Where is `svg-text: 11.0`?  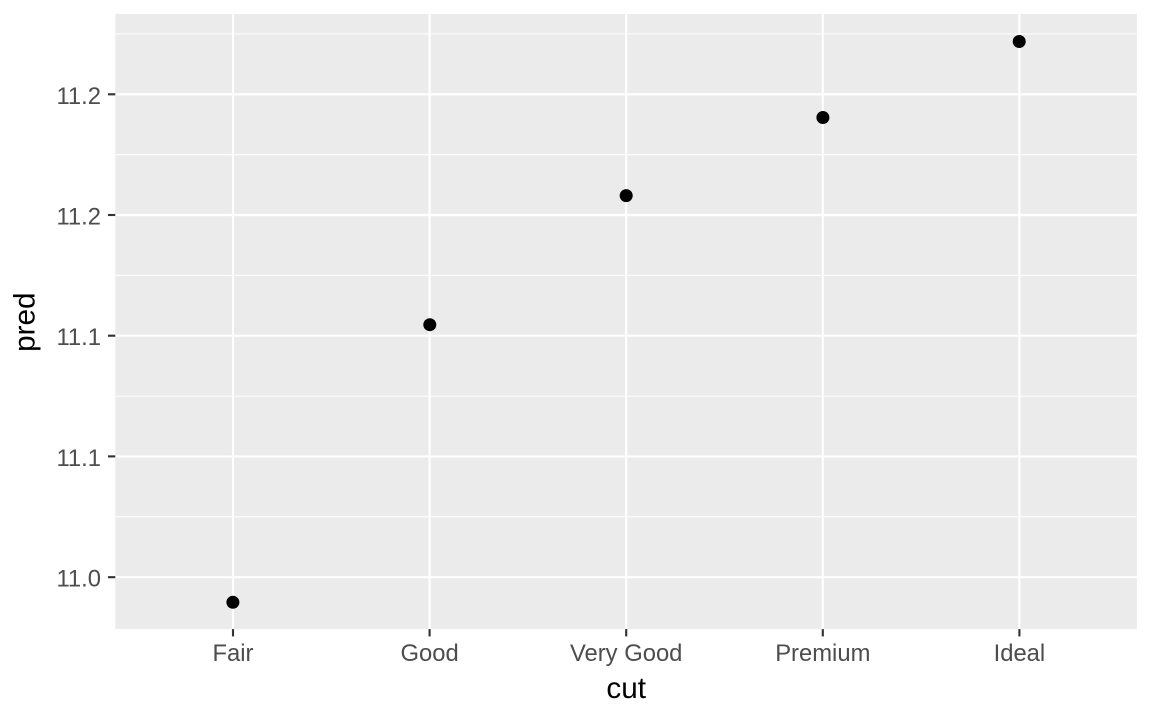 svg-text: 11.0 is located at coordinates (78, 579).